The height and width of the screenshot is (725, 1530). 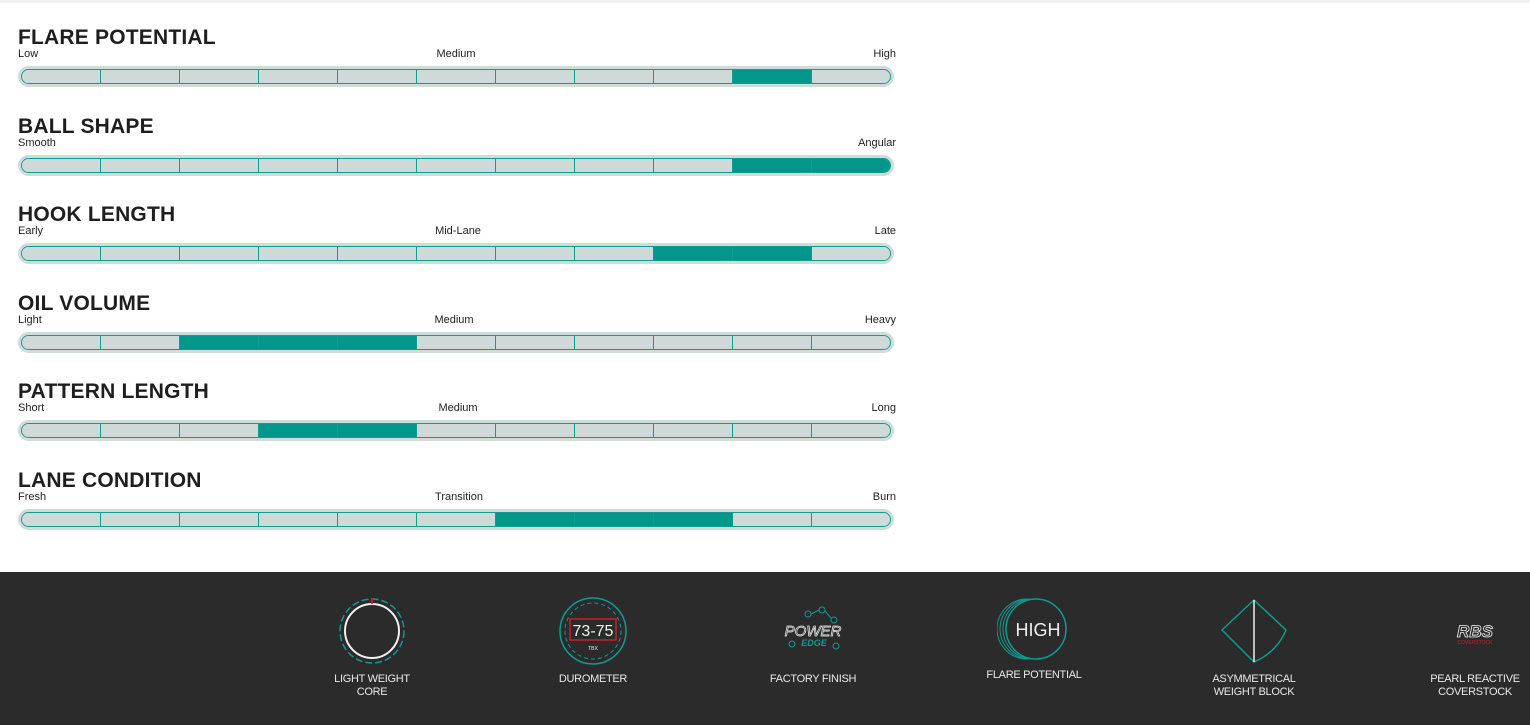 I want to click on asymmetrical-weight-block-icon, so click(x=1253, y=630).